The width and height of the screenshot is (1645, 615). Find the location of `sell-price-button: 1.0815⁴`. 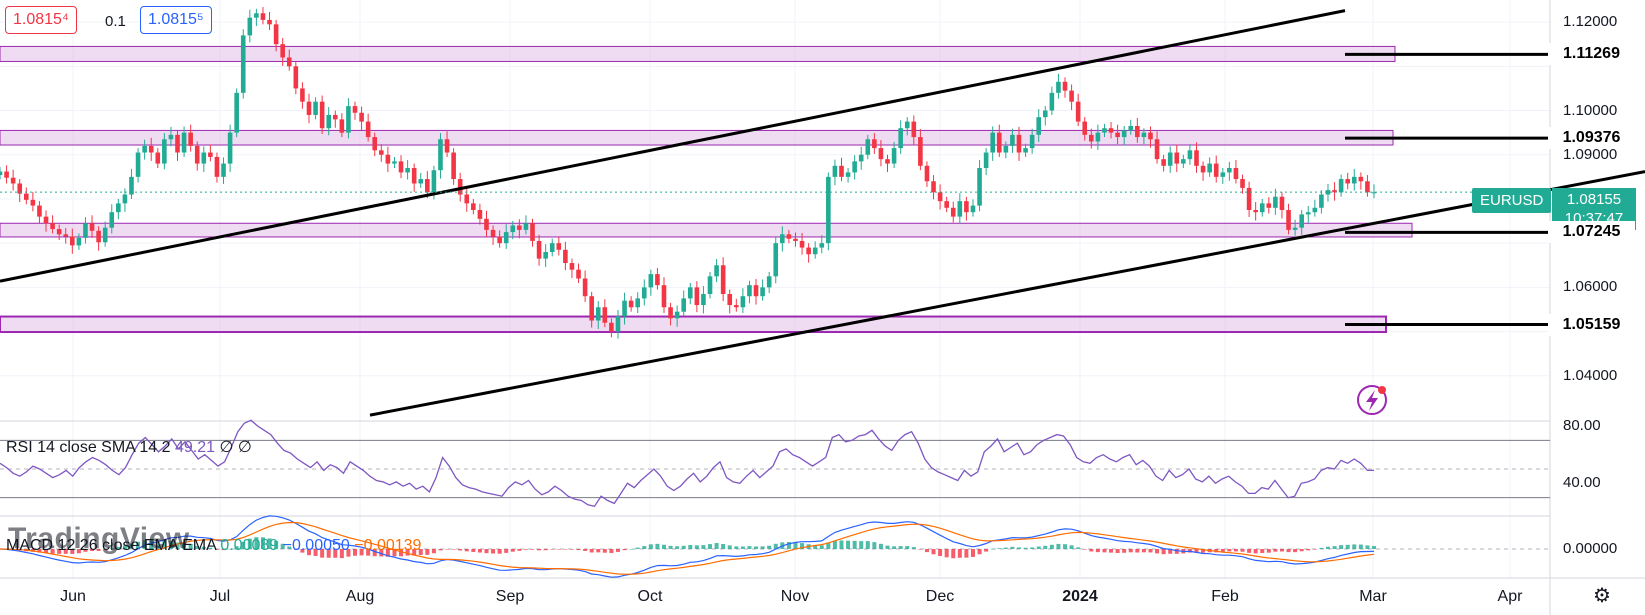

sell-price-button: 1.0815⁴ is located at coordinates (41, 20).